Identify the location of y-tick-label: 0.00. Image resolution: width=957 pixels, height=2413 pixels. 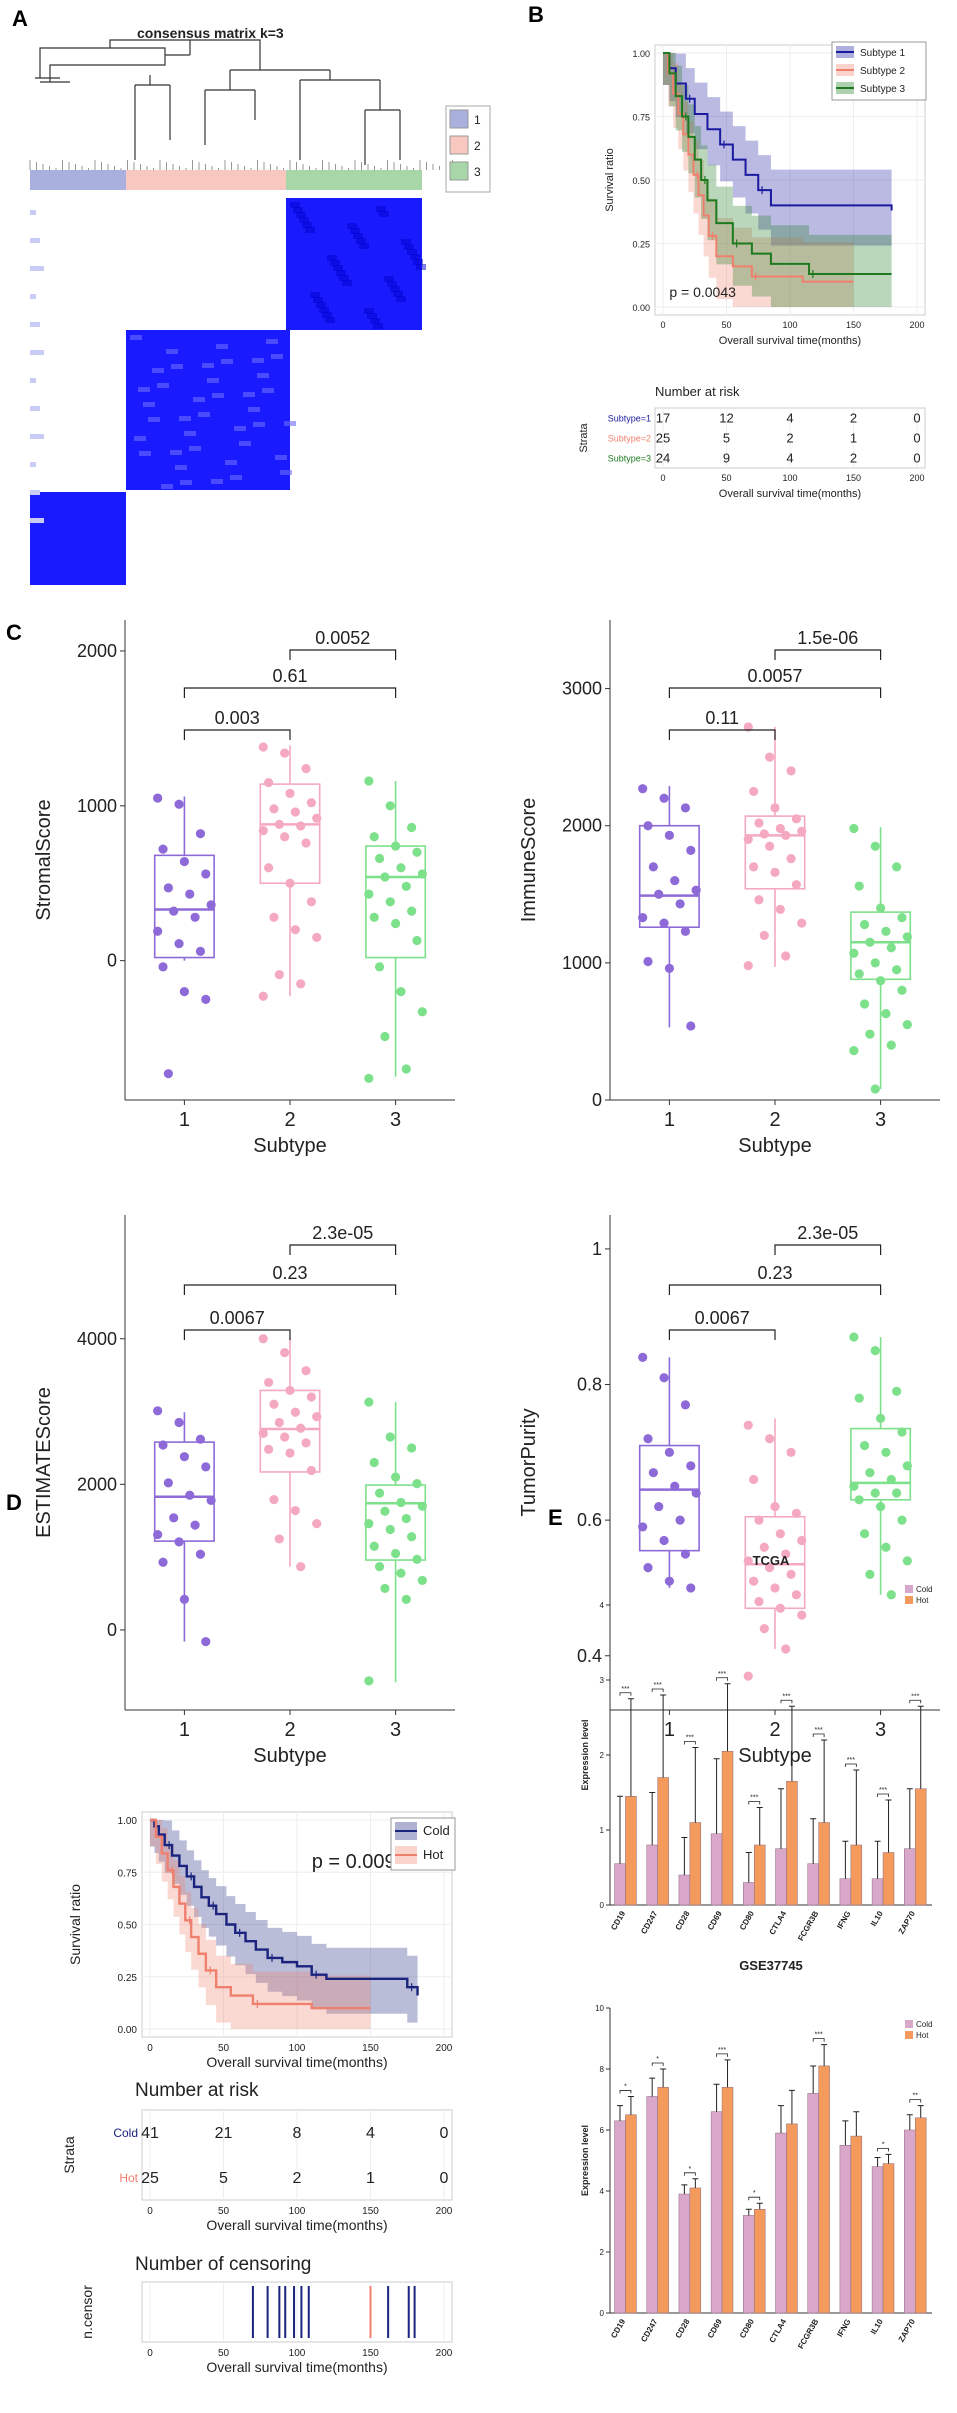
(128, 2030).